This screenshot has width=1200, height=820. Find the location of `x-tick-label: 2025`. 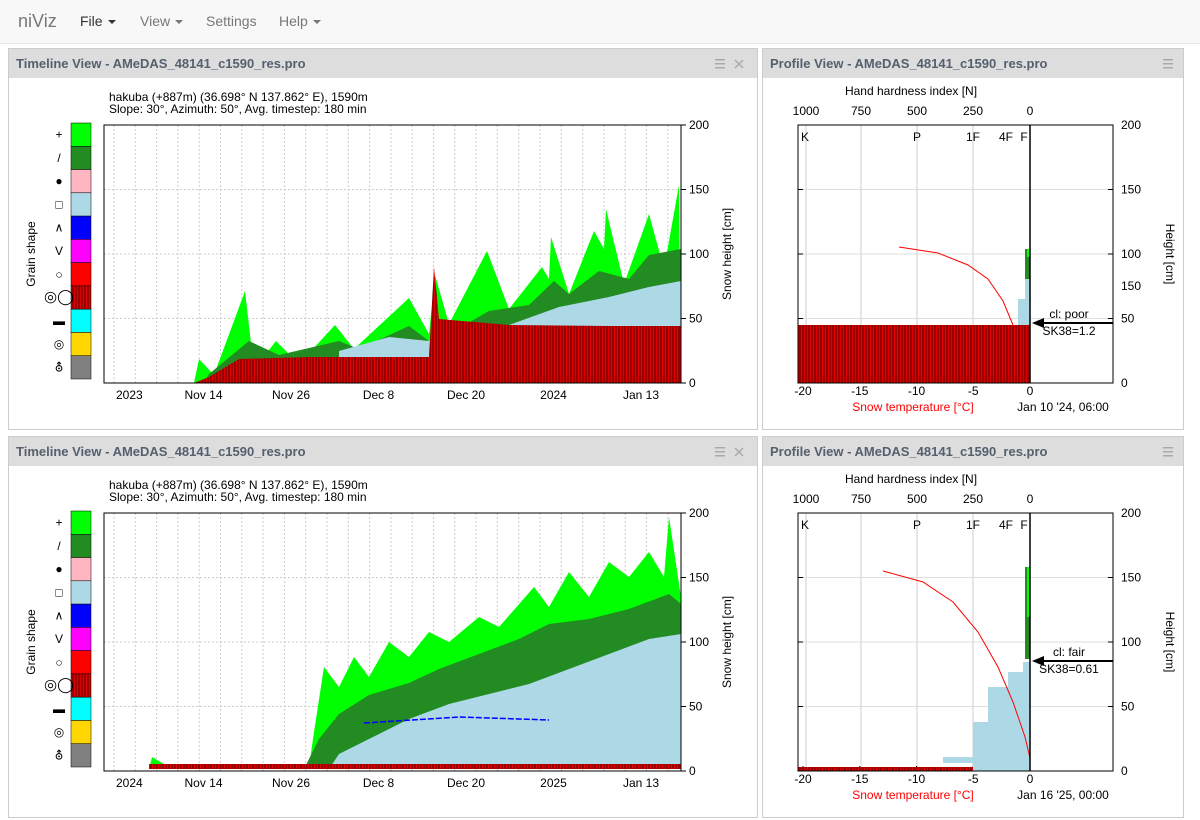

x-tick-label: 2025 is located at coordinates (553, 783).